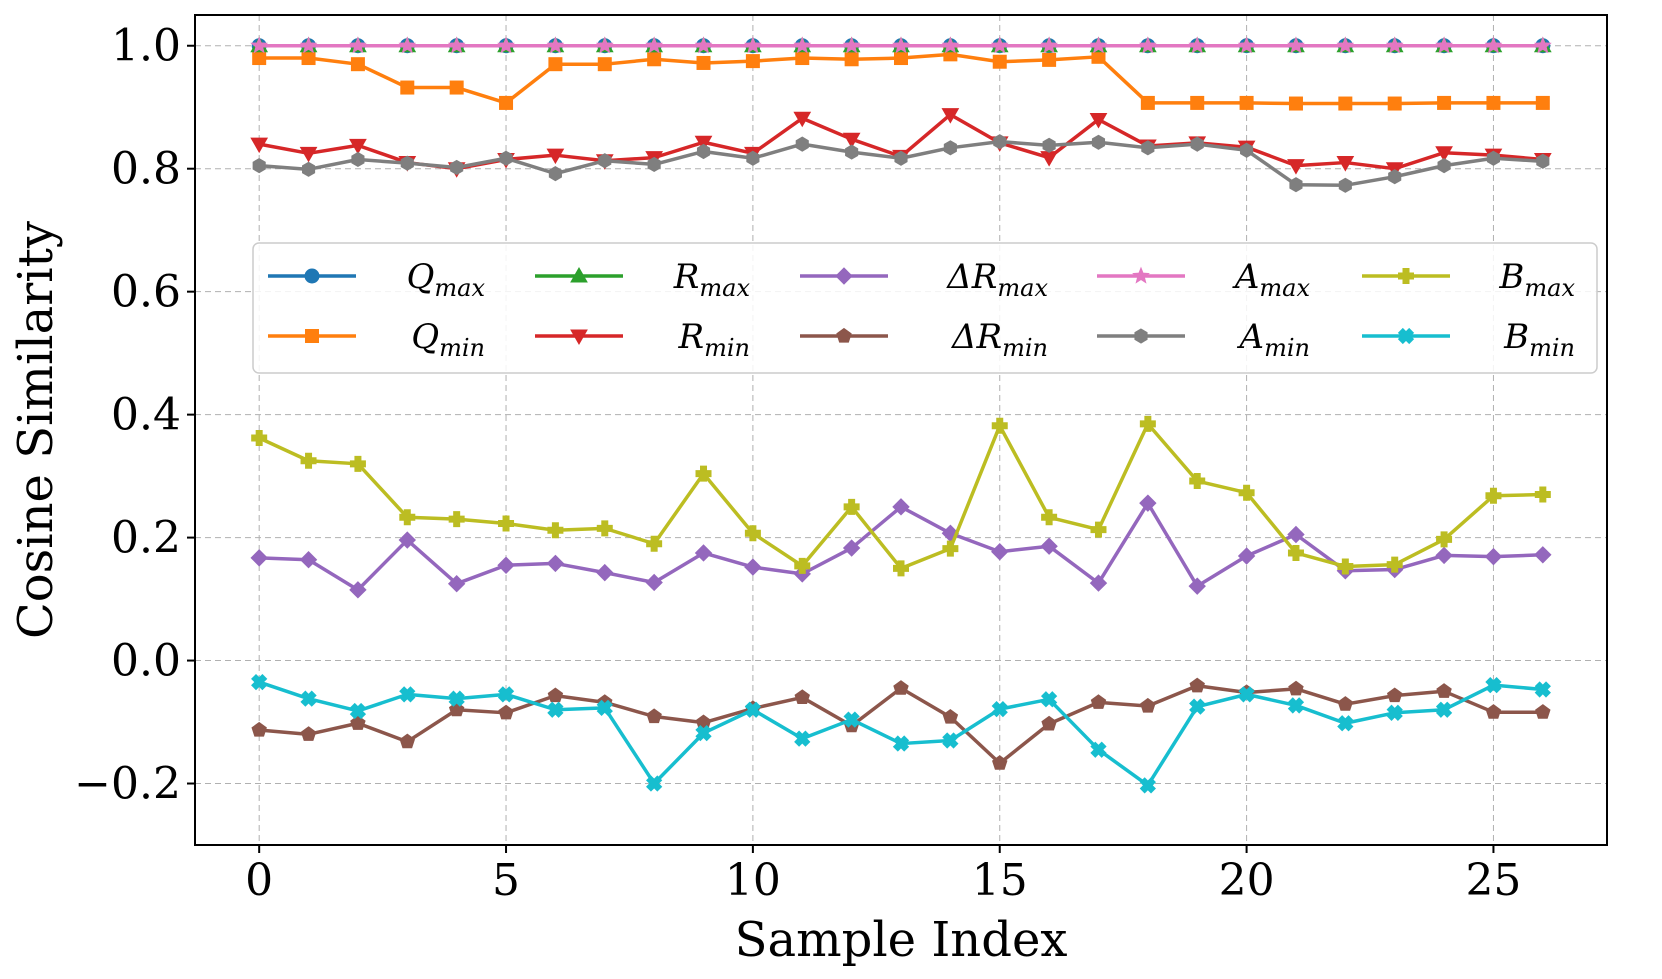 The image size is (1662, 979). I want to click on series-ΔR_max, so click(901, 546).